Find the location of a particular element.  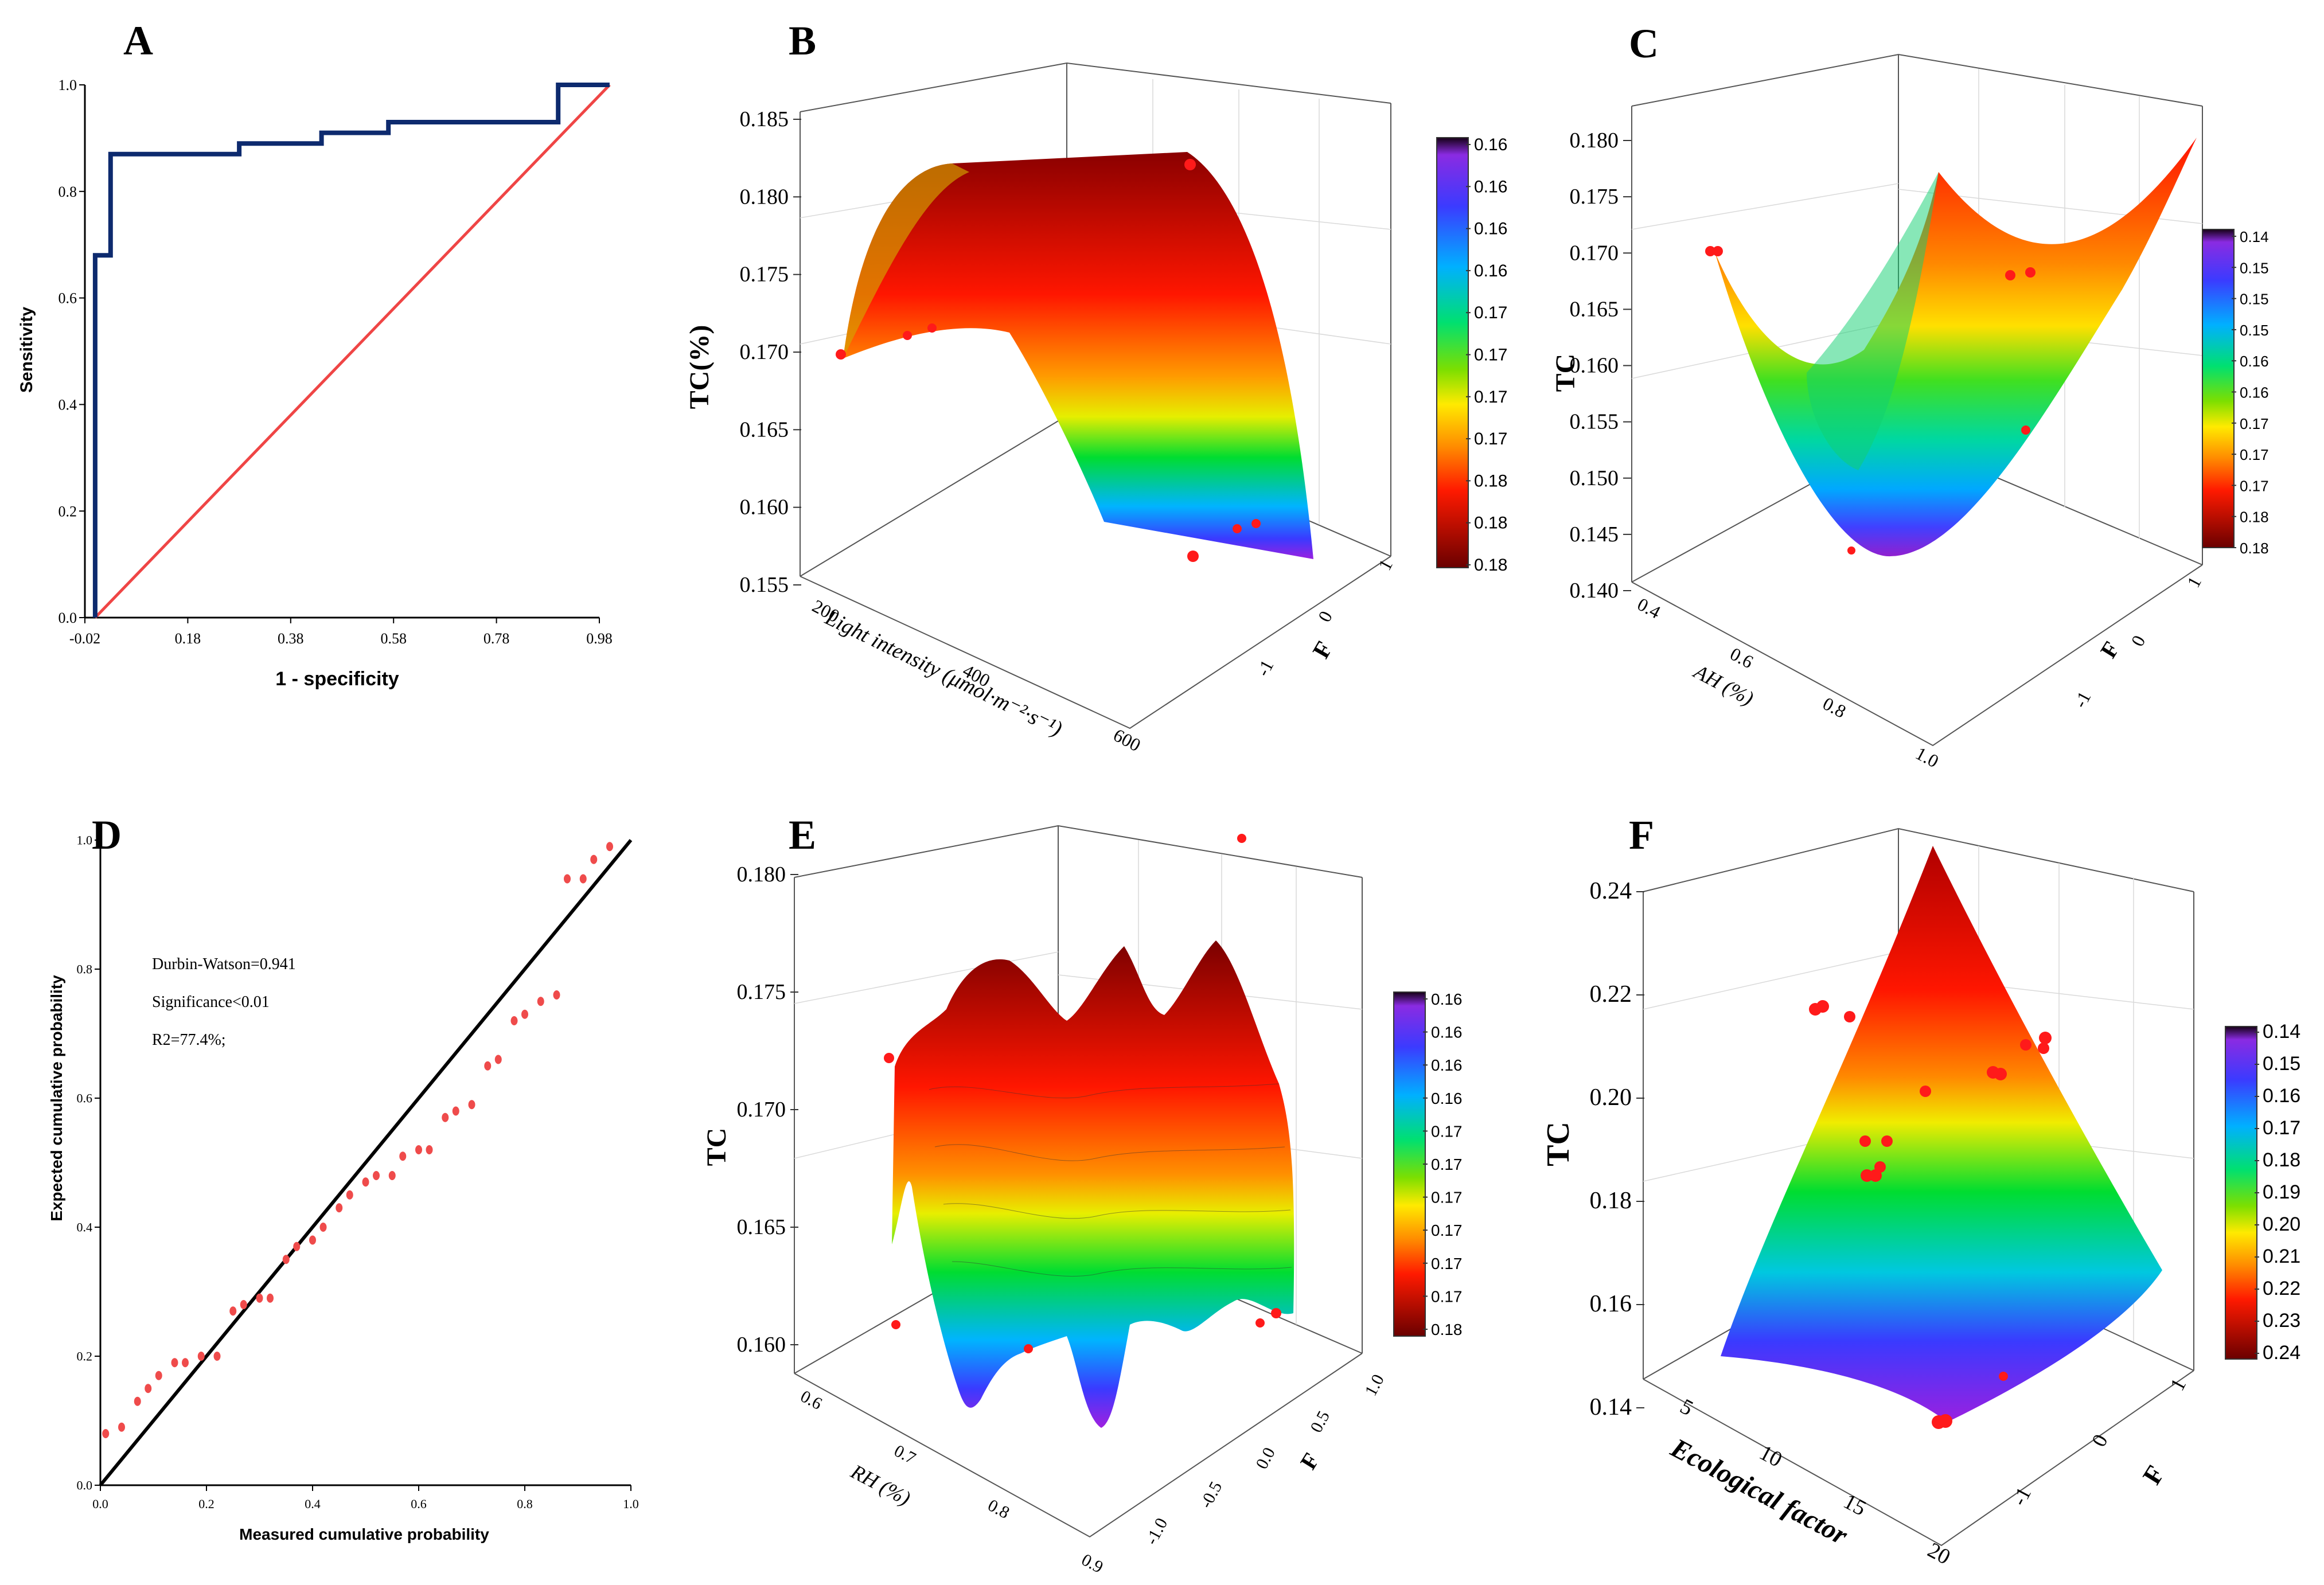

panel-e-colorbar is located at coordinates (1410, 1164).